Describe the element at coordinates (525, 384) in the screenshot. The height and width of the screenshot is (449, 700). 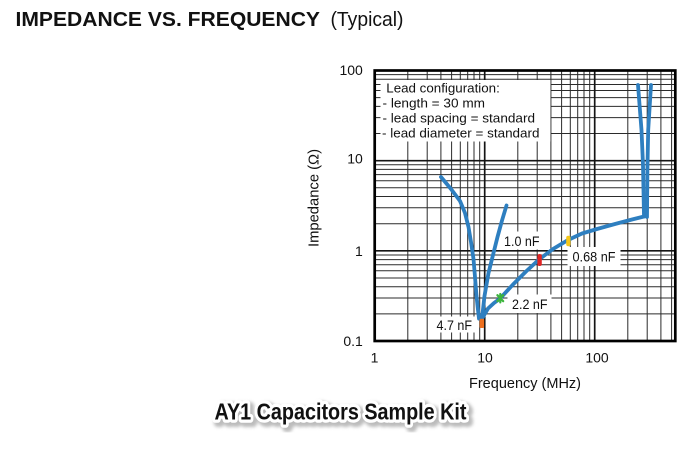
I see `svg-text: Frequency (MHz)` at that location.